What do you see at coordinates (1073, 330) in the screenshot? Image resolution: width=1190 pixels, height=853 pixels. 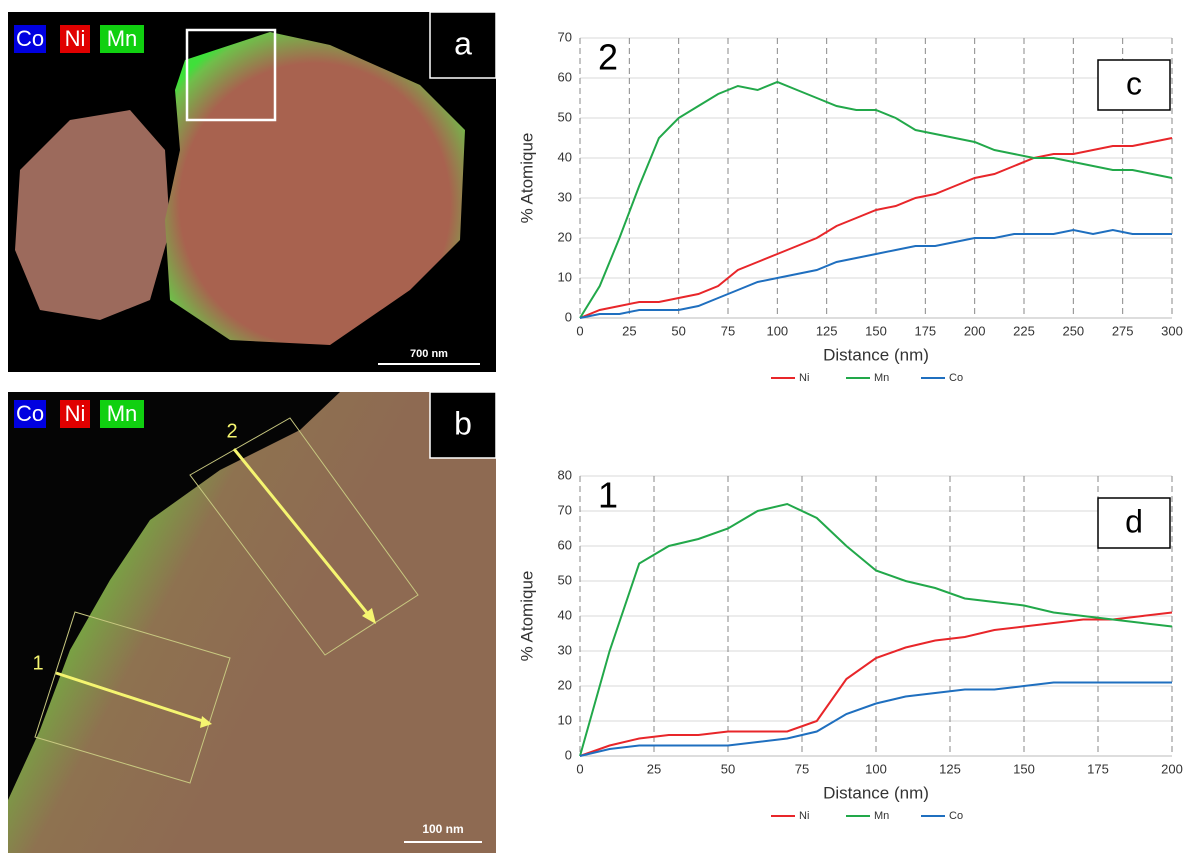 I see `x-tick-label: 250` at bounding box center [1073, 330].